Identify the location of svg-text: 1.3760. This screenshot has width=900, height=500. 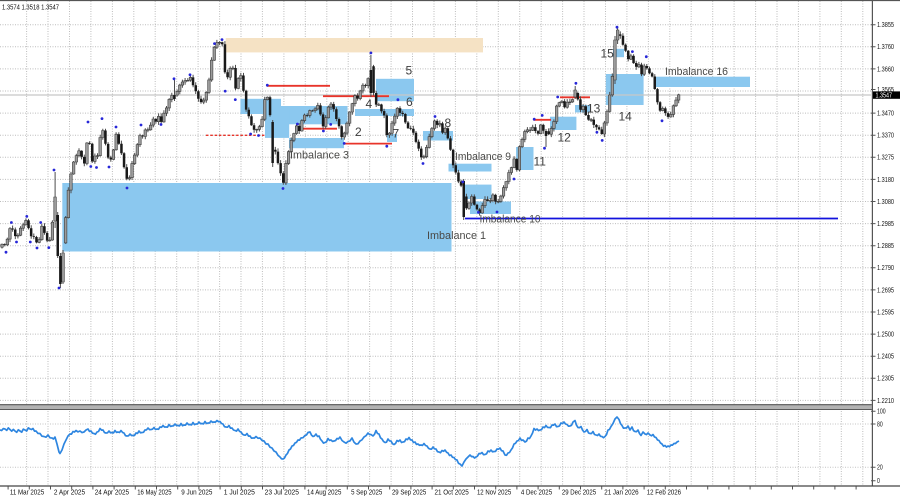
(885, 47).